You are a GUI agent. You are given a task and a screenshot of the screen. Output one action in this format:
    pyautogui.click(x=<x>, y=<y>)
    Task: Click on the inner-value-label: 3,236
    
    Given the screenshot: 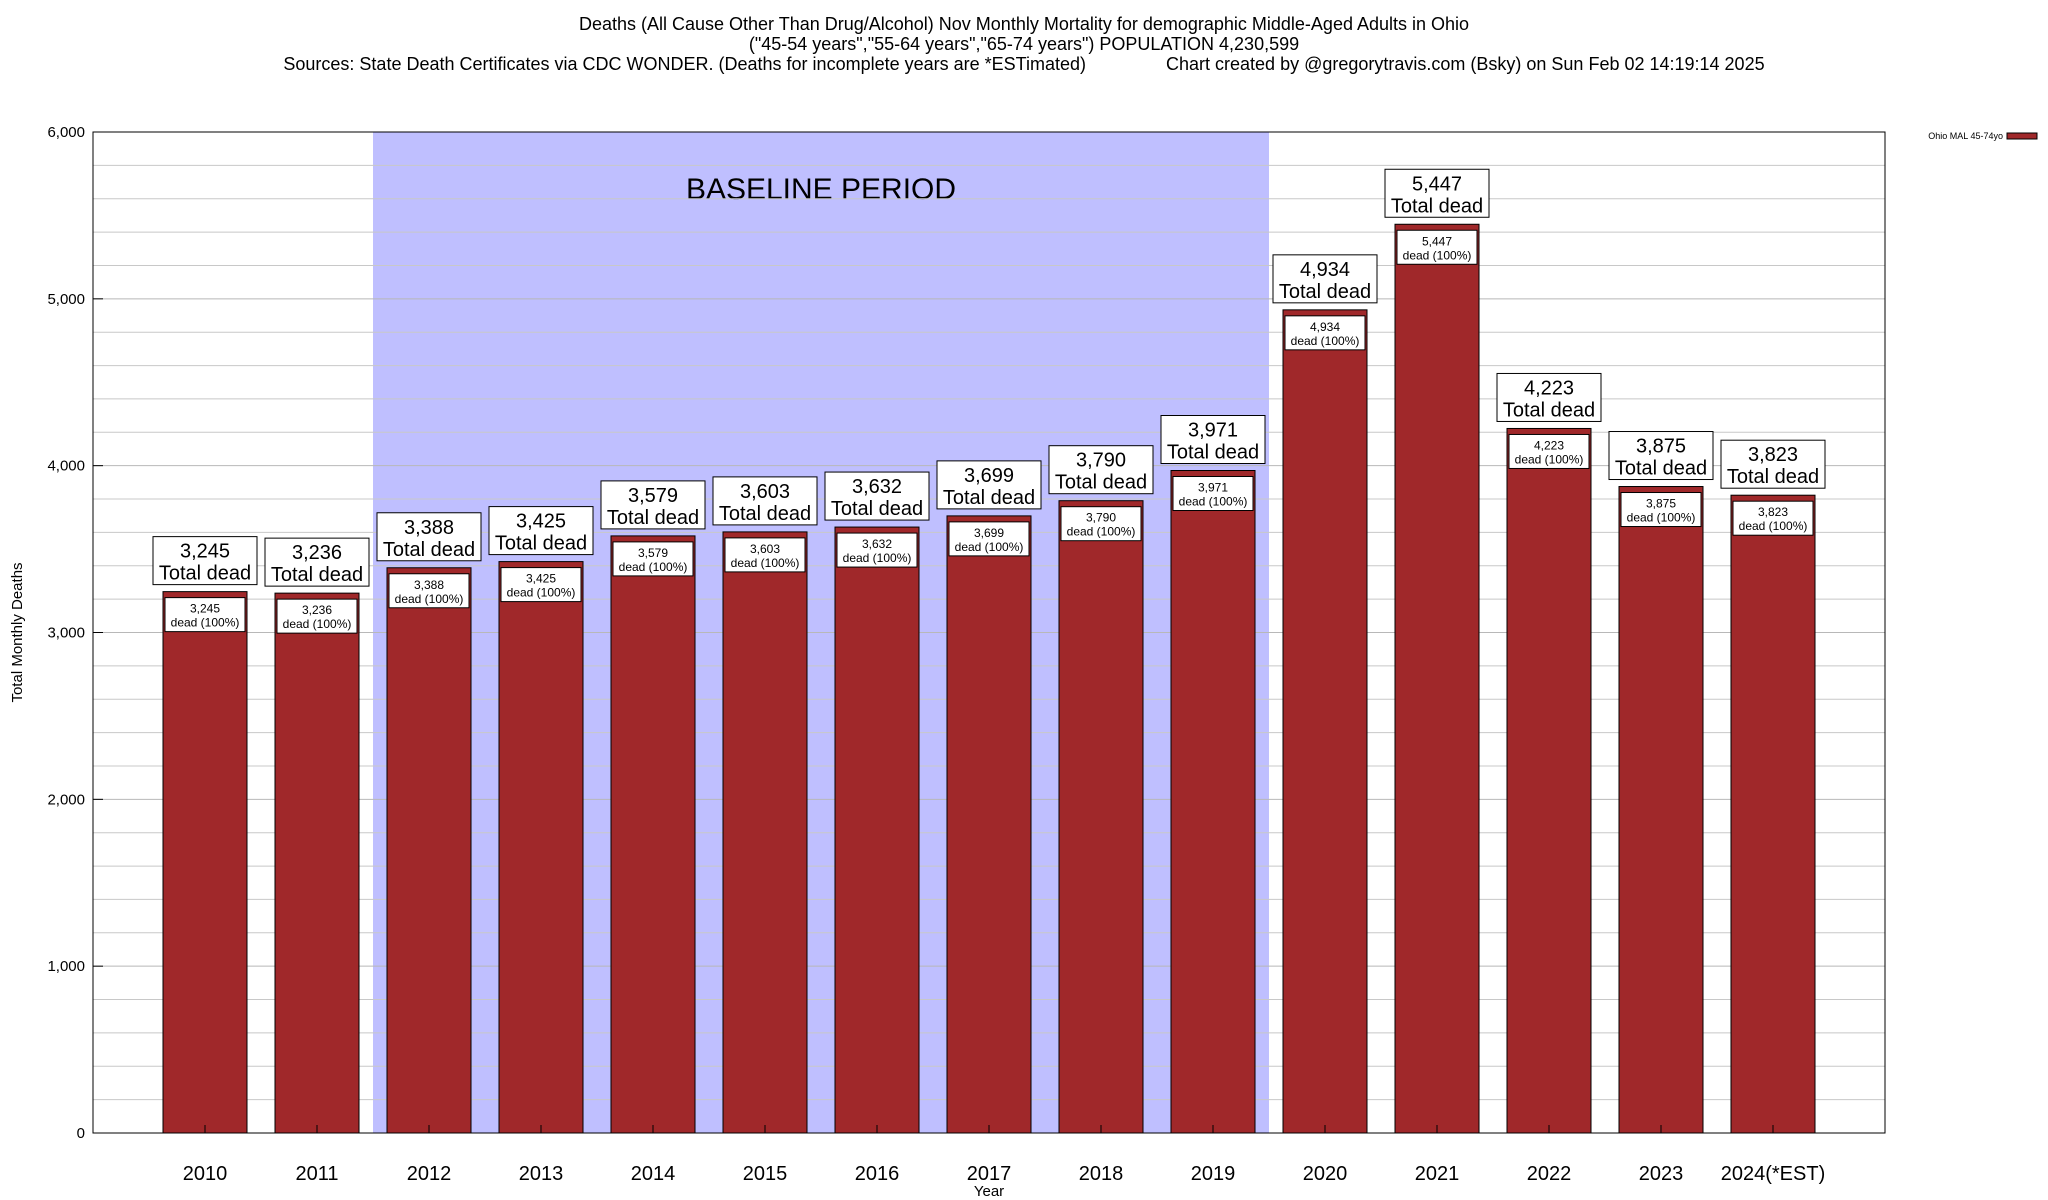 What is the action you would take?
    pyautogui.click(x=317, y=610)
    